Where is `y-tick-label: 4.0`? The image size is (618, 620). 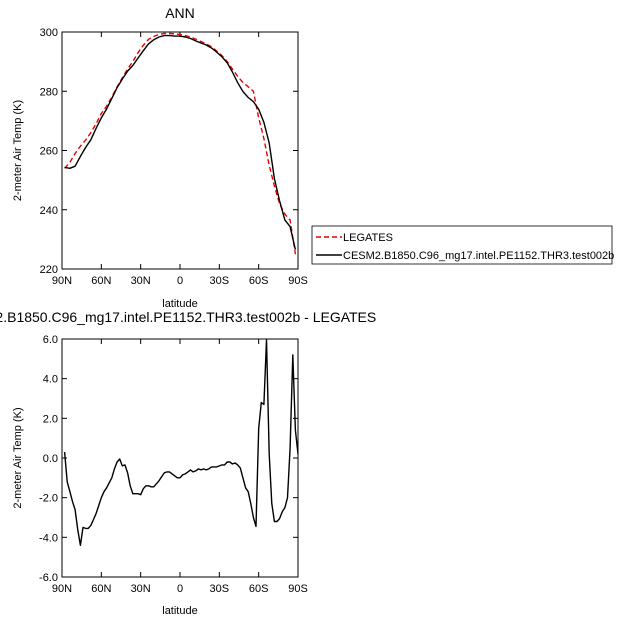 y-tick-label: 4.0 is located at coordinates (50, 380).